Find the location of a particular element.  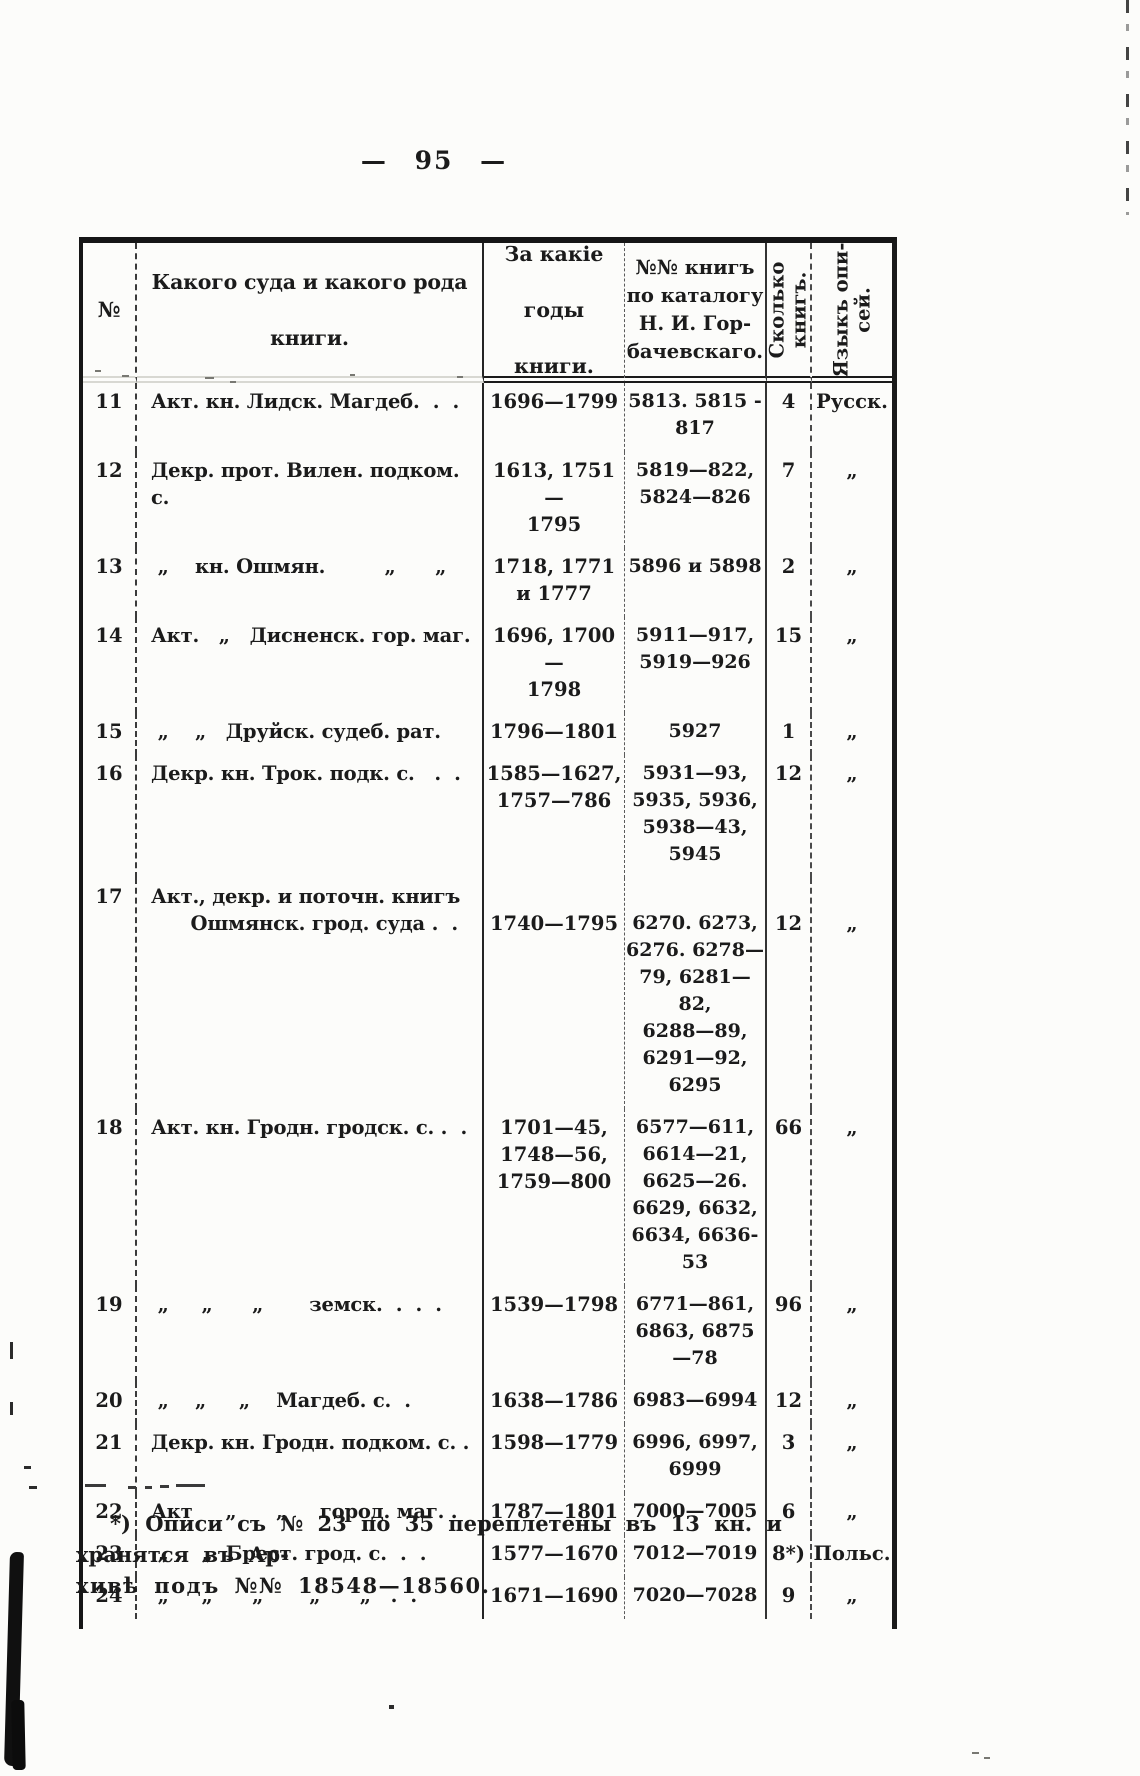

book-count: 3 is located at coordinates (789, 1458).